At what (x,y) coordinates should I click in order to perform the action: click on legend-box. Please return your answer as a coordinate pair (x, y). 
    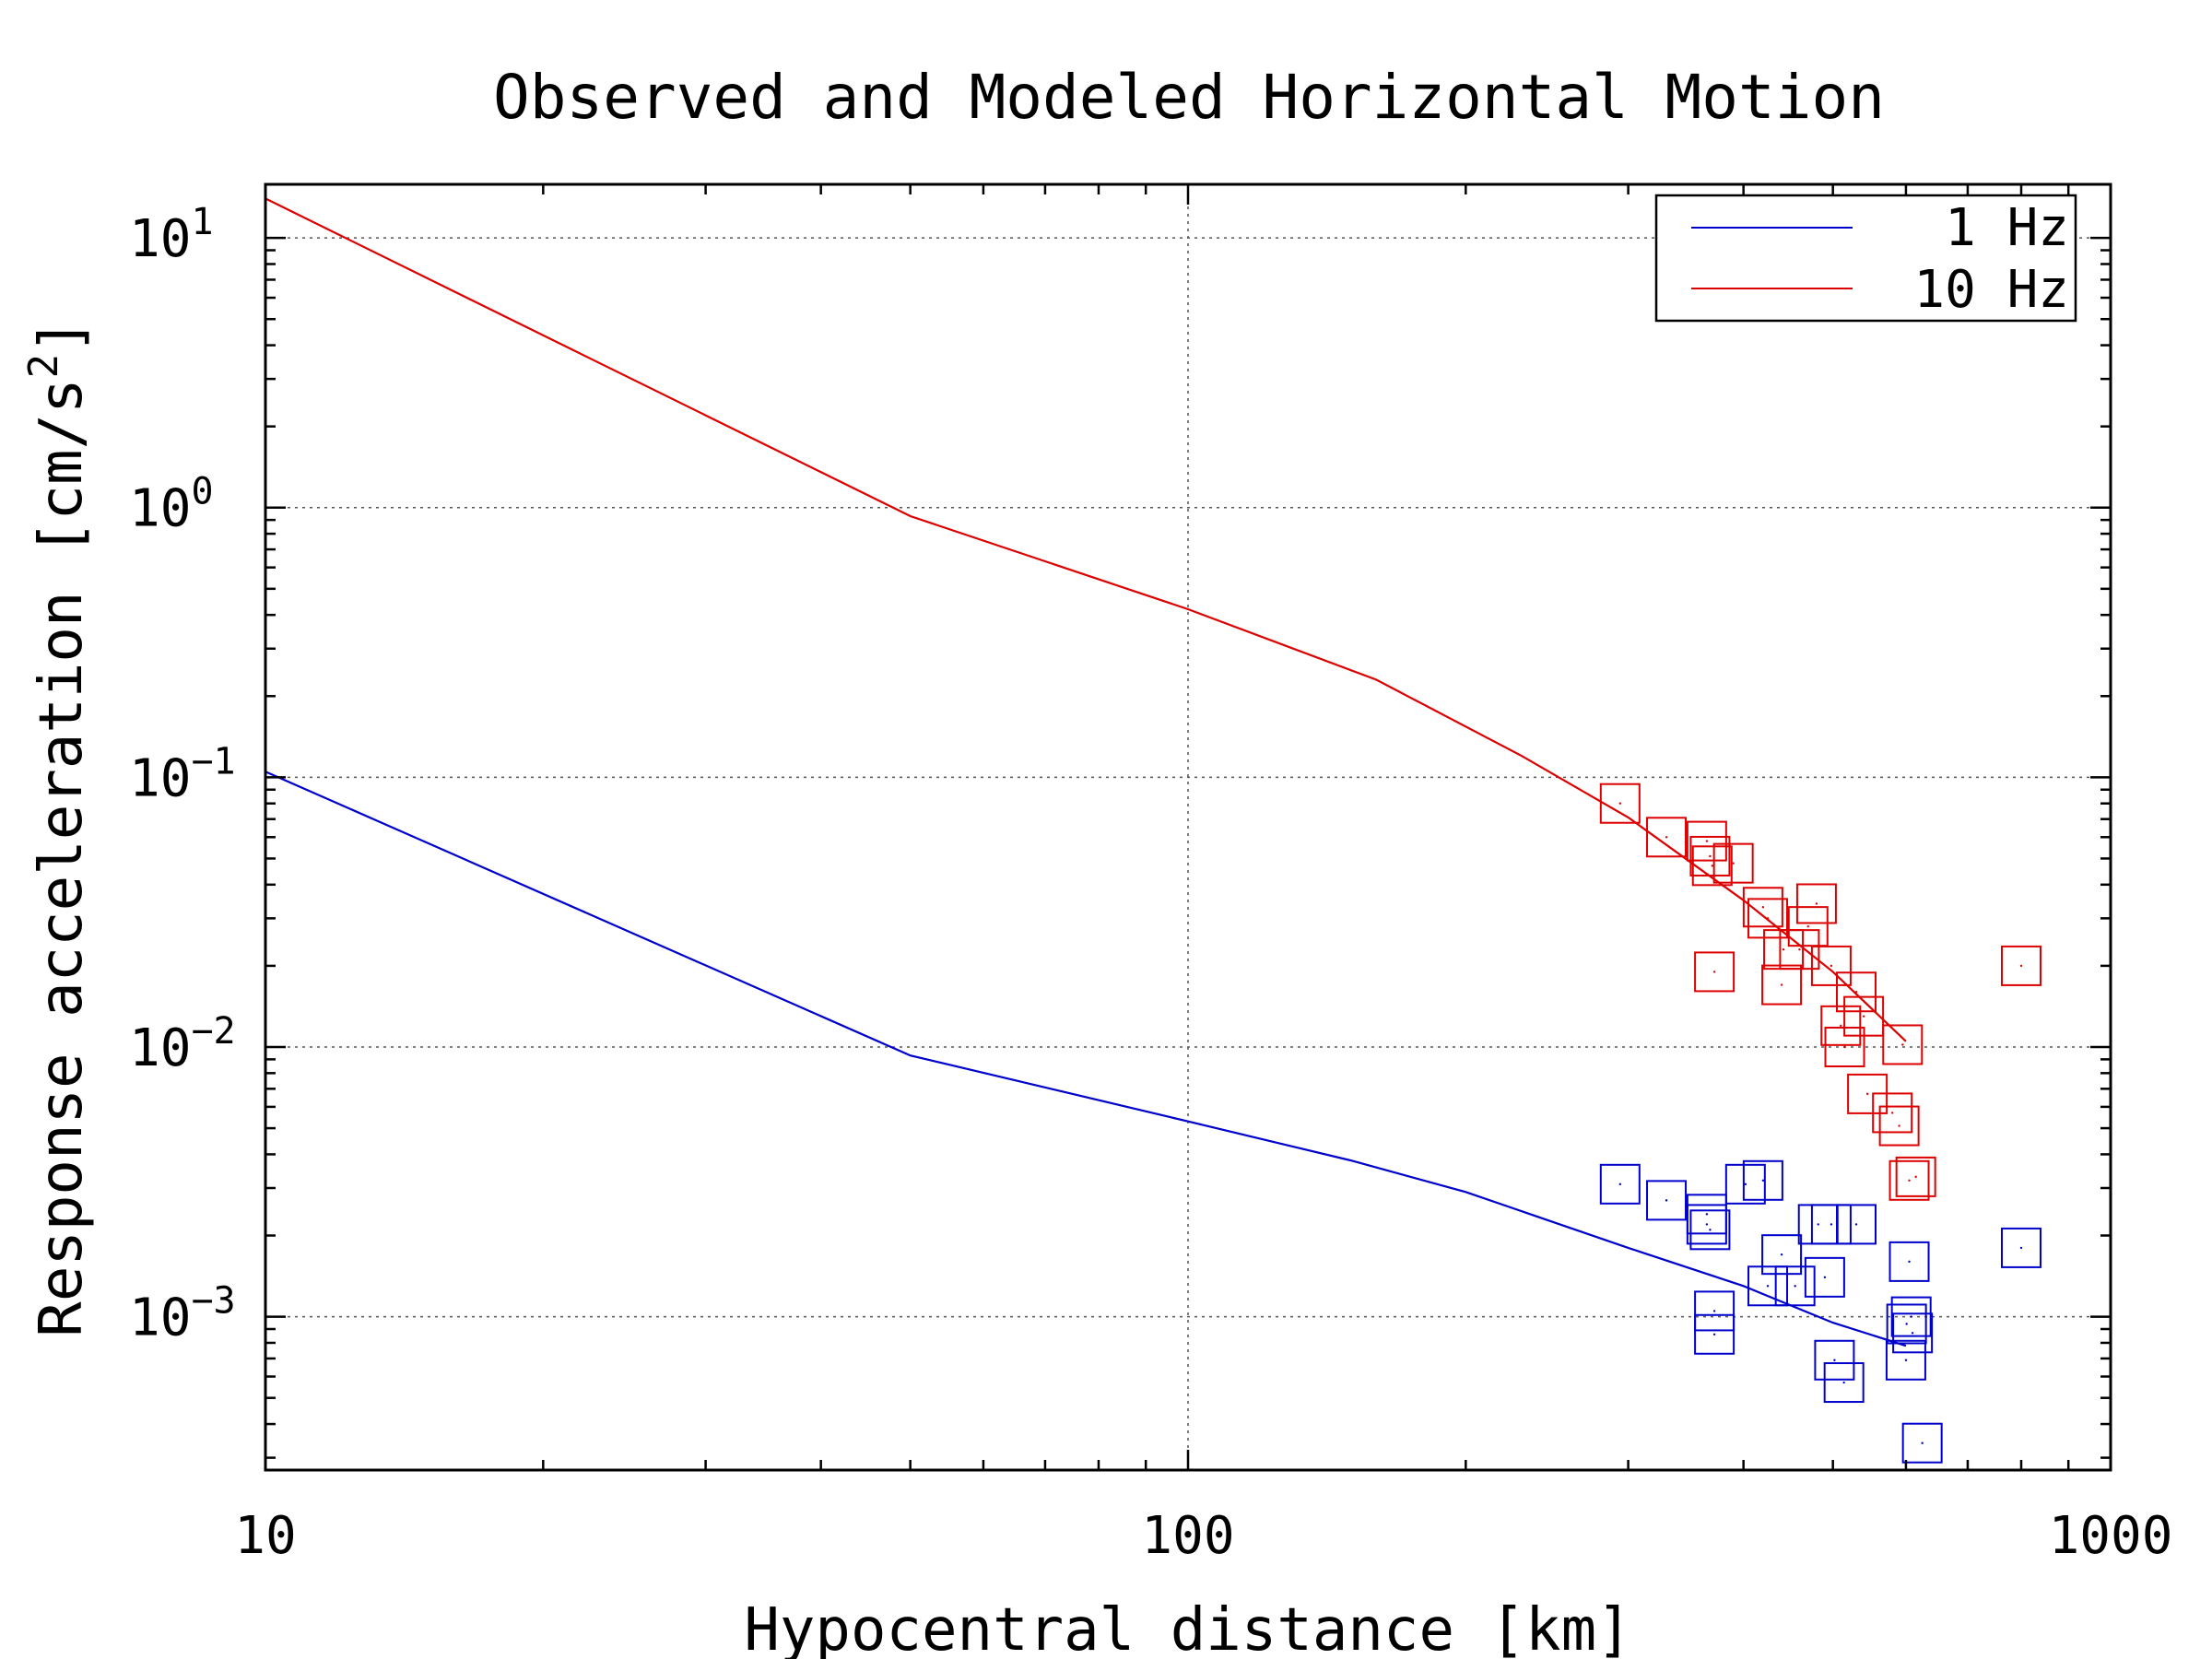
    Looking at the image, I should click on (1865, 258).